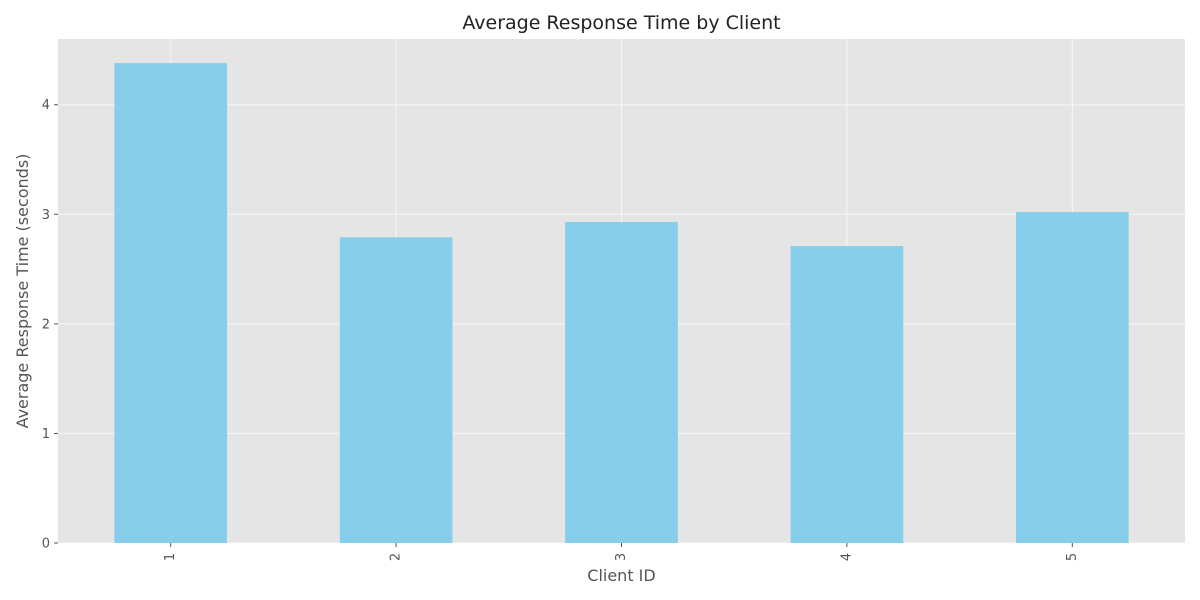  Describe the element at coordinates (846, 557) in the screenshot. I see `x-tick-label: 4` at that location.